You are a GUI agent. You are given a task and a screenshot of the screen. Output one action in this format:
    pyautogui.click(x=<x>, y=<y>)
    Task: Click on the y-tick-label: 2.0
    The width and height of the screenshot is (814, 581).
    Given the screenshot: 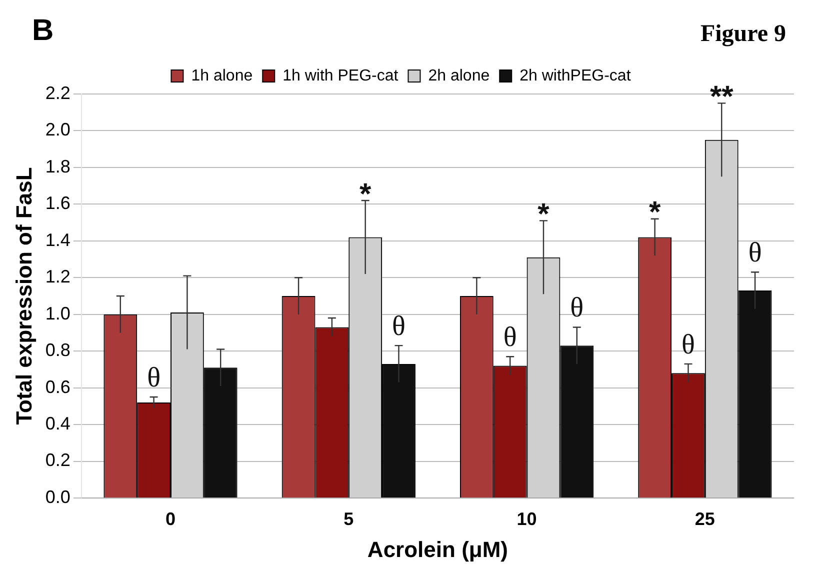 What is the action you would take?
    pyautogui.click(x=57, y=130)
    